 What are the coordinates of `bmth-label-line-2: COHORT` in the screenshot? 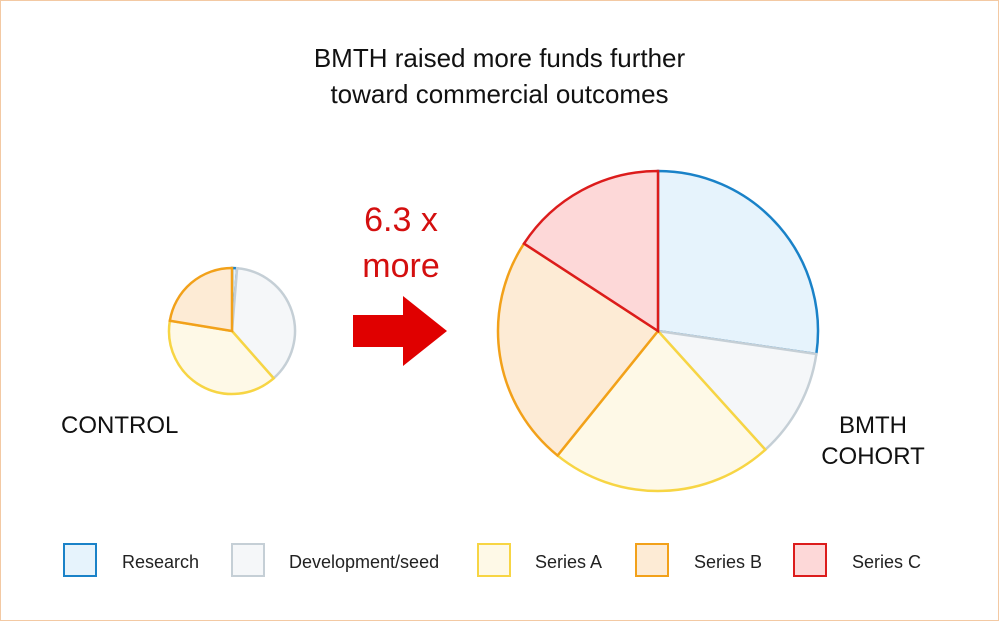 It's located at (873, 456).